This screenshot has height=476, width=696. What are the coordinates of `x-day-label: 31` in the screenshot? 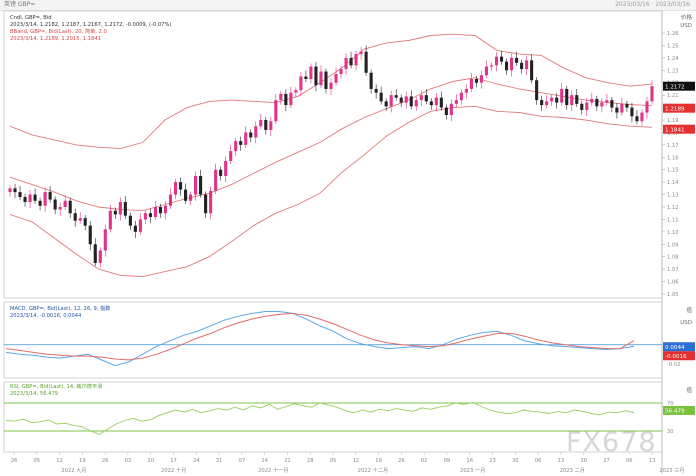 It's located at (219, 461).